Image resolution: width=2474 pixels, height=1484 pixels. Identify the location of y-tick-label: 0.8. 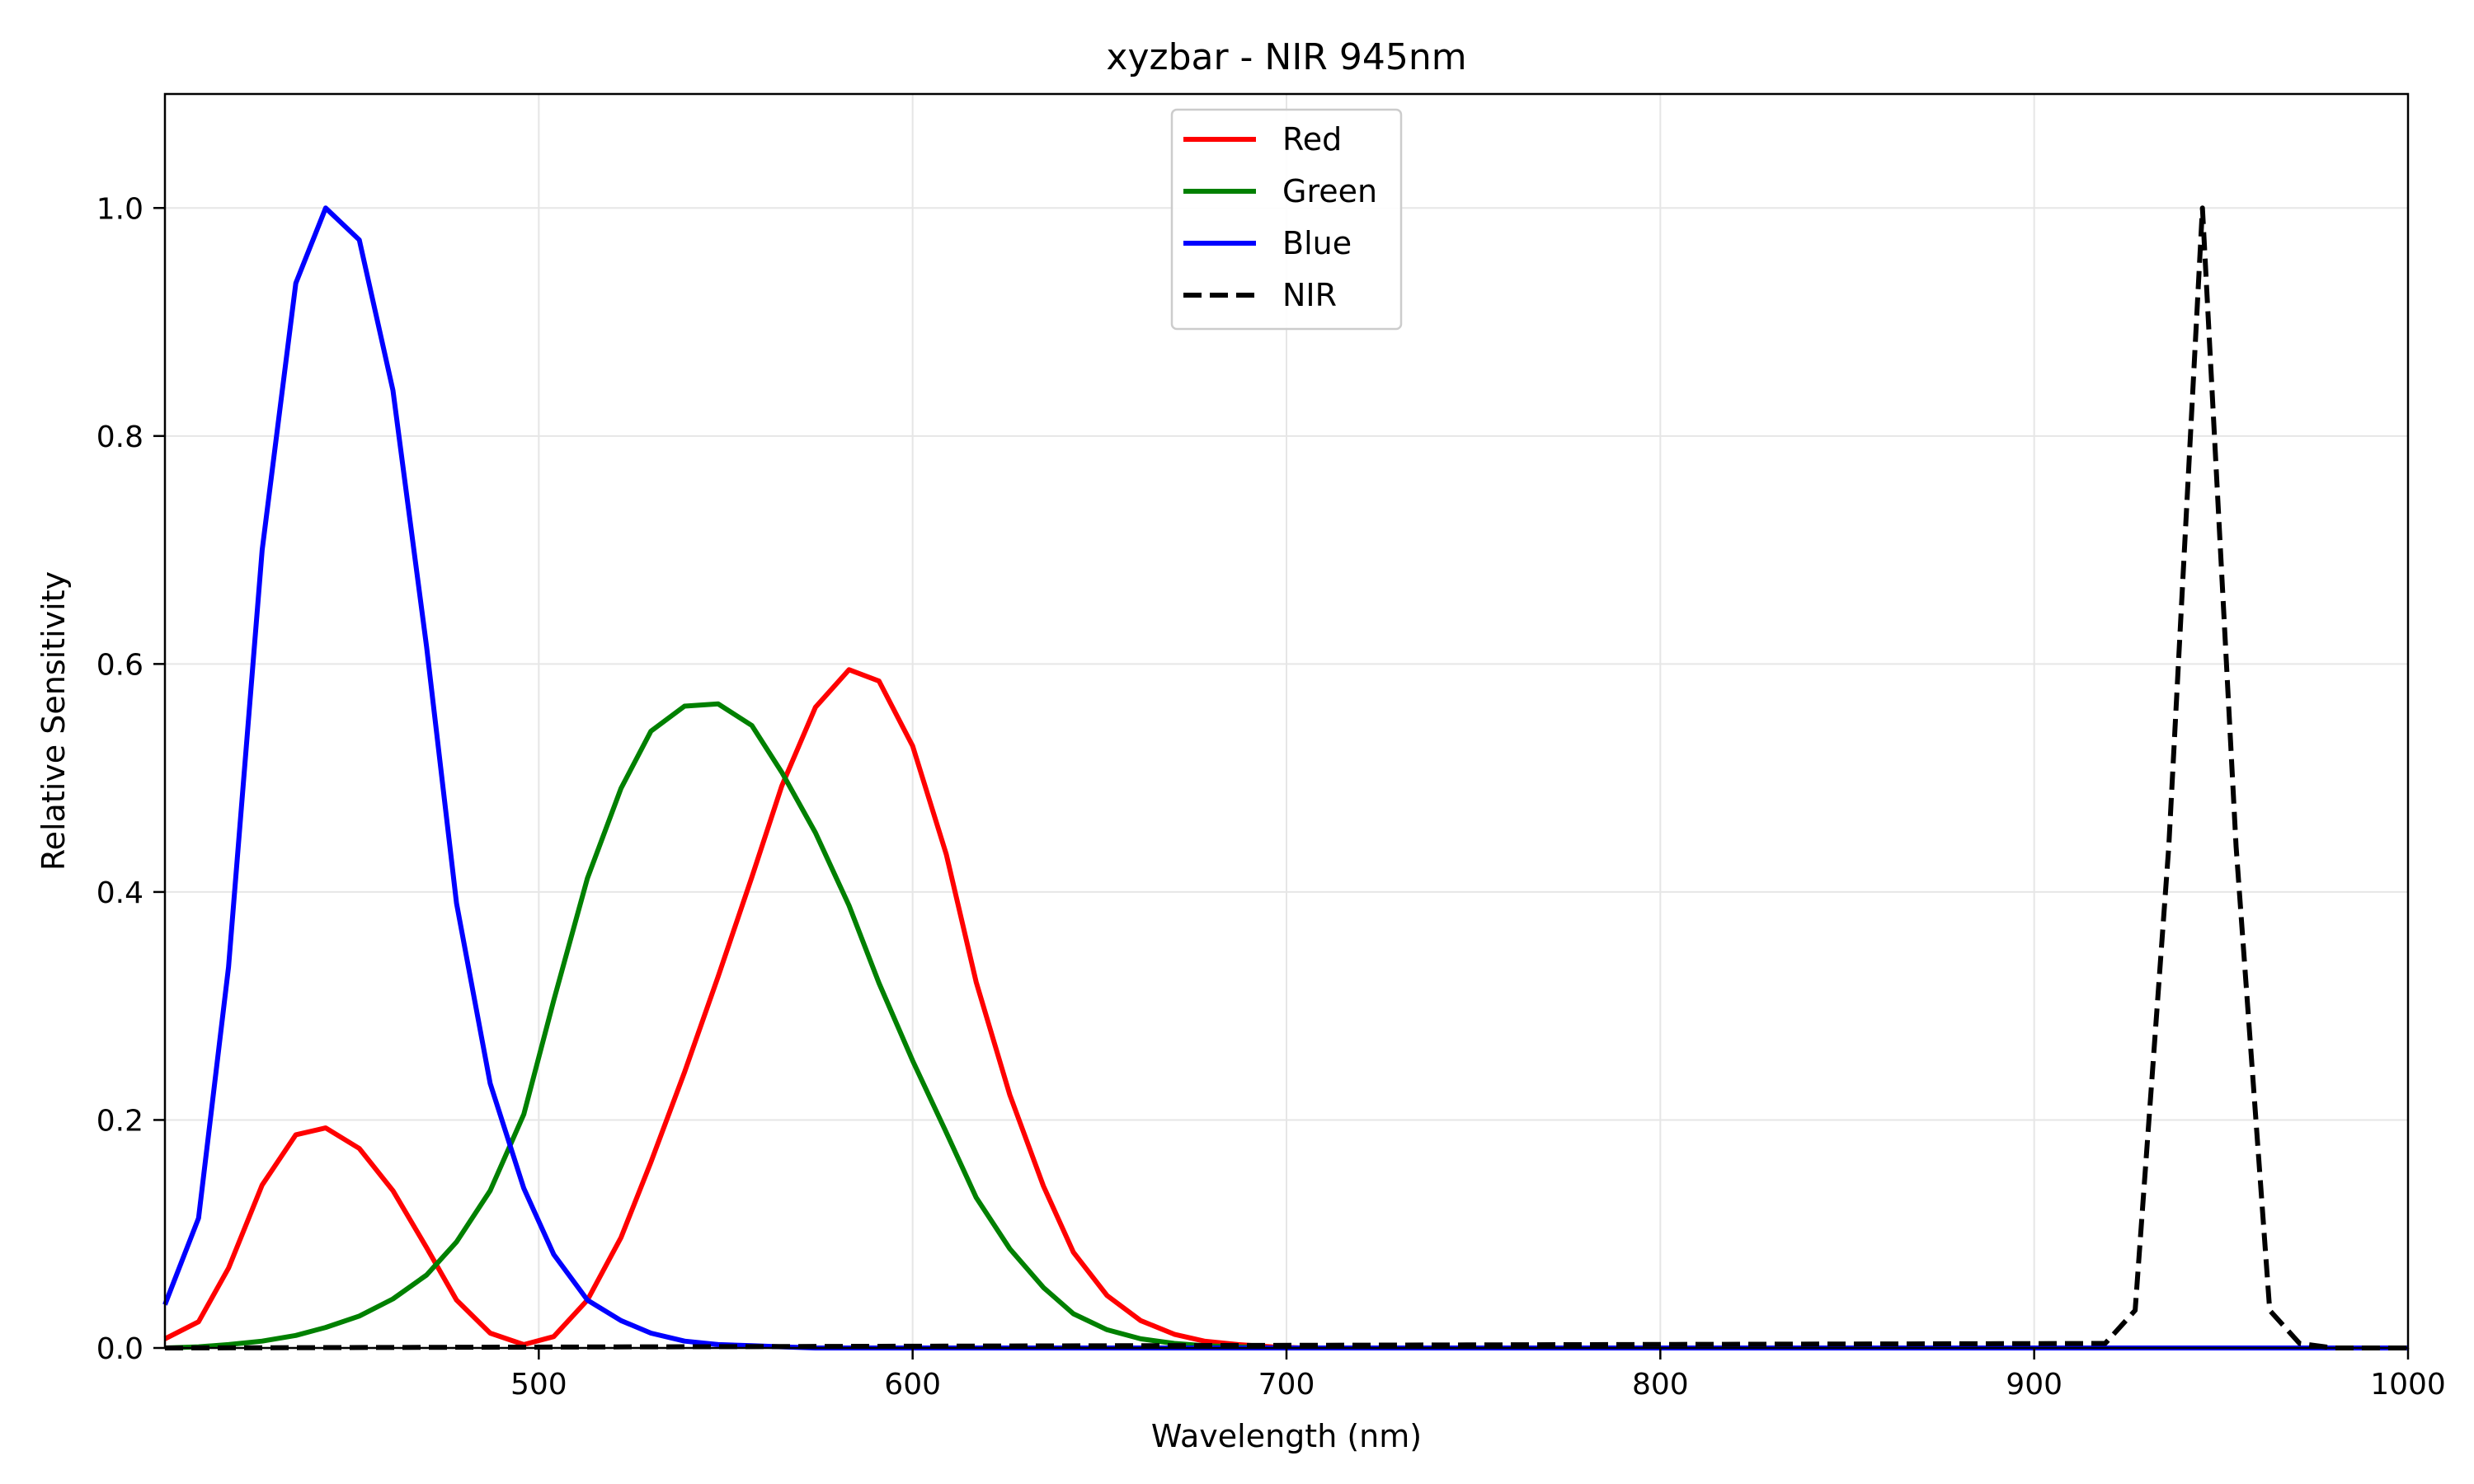
(119, 437).